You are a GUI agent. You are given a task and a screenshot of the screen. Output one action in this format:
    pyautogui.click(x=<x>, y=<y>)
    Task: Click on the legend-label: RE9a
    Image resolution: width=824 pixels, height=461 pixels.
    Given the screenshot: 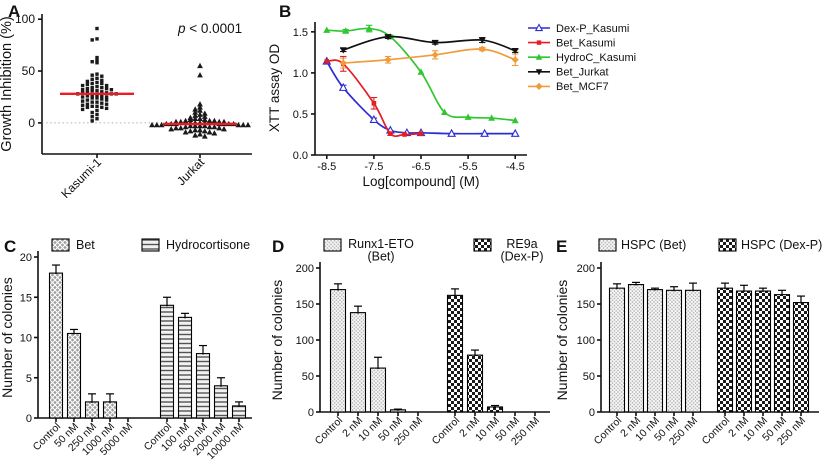 What is the action you would take?
    pyautogui.click(x=521, y=244)
    